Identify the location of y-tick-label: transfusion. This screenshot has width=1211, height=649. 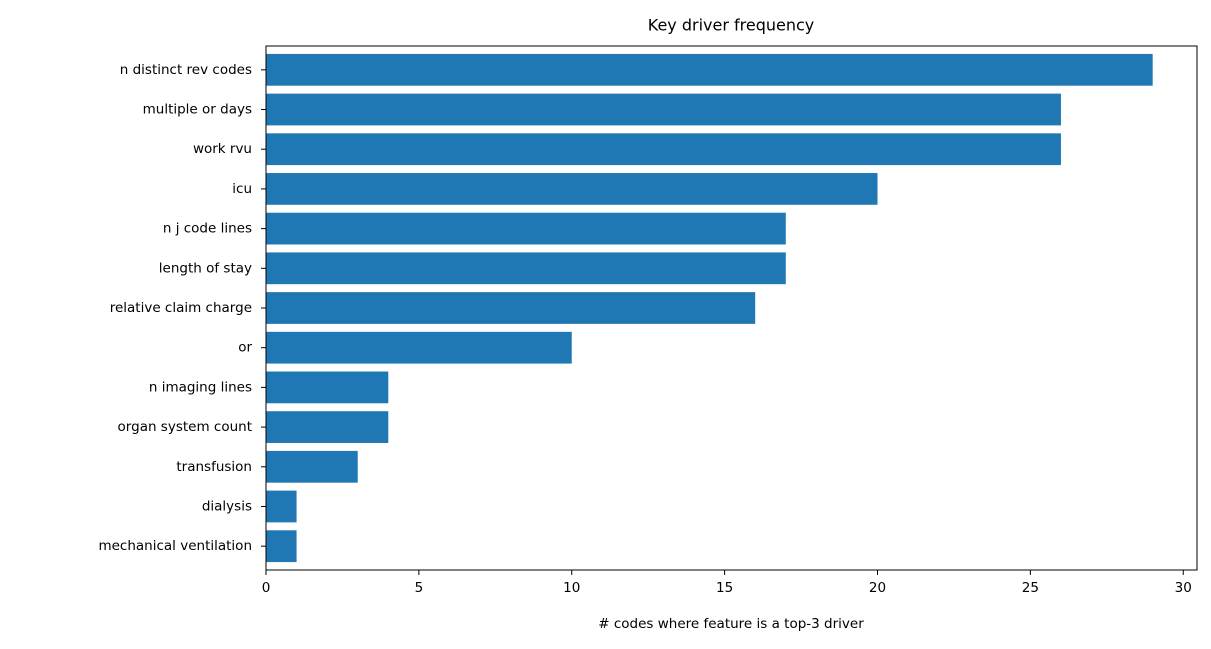
(214, 467).